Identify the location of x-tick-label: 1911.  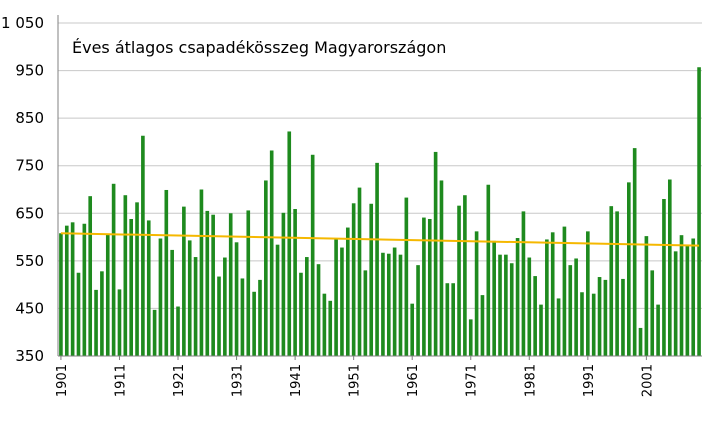
(120, 380).